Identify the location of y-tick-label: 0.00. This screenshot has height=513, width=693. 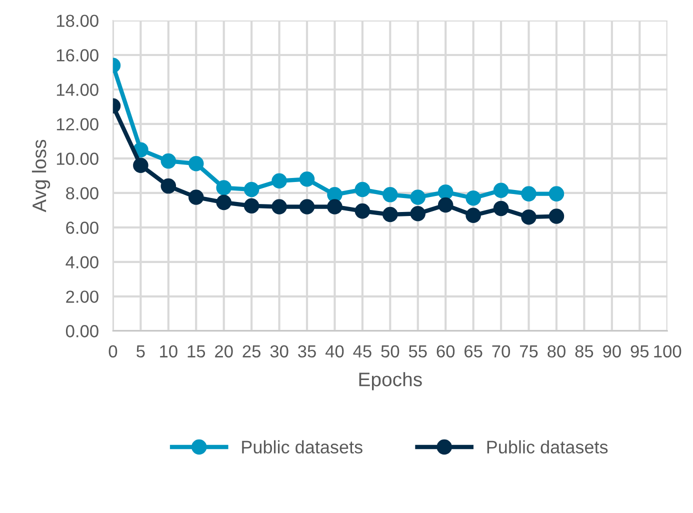
(82, 331).